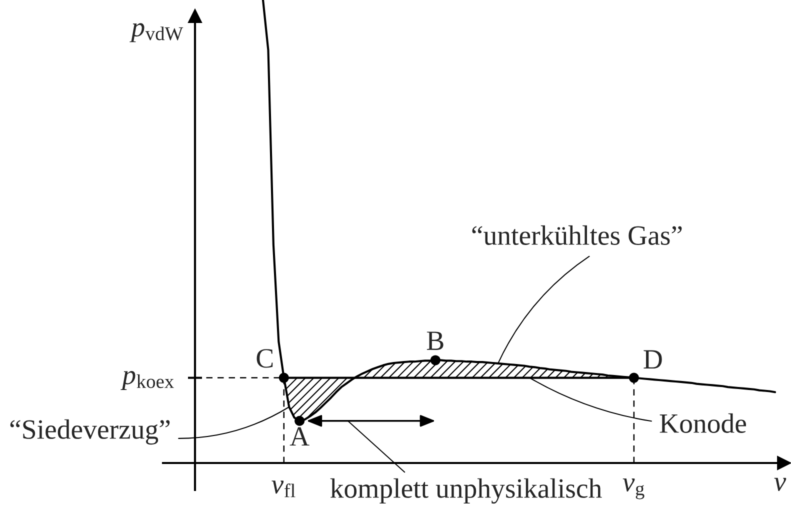  I want to click on annotation: C, so click(264, 358).